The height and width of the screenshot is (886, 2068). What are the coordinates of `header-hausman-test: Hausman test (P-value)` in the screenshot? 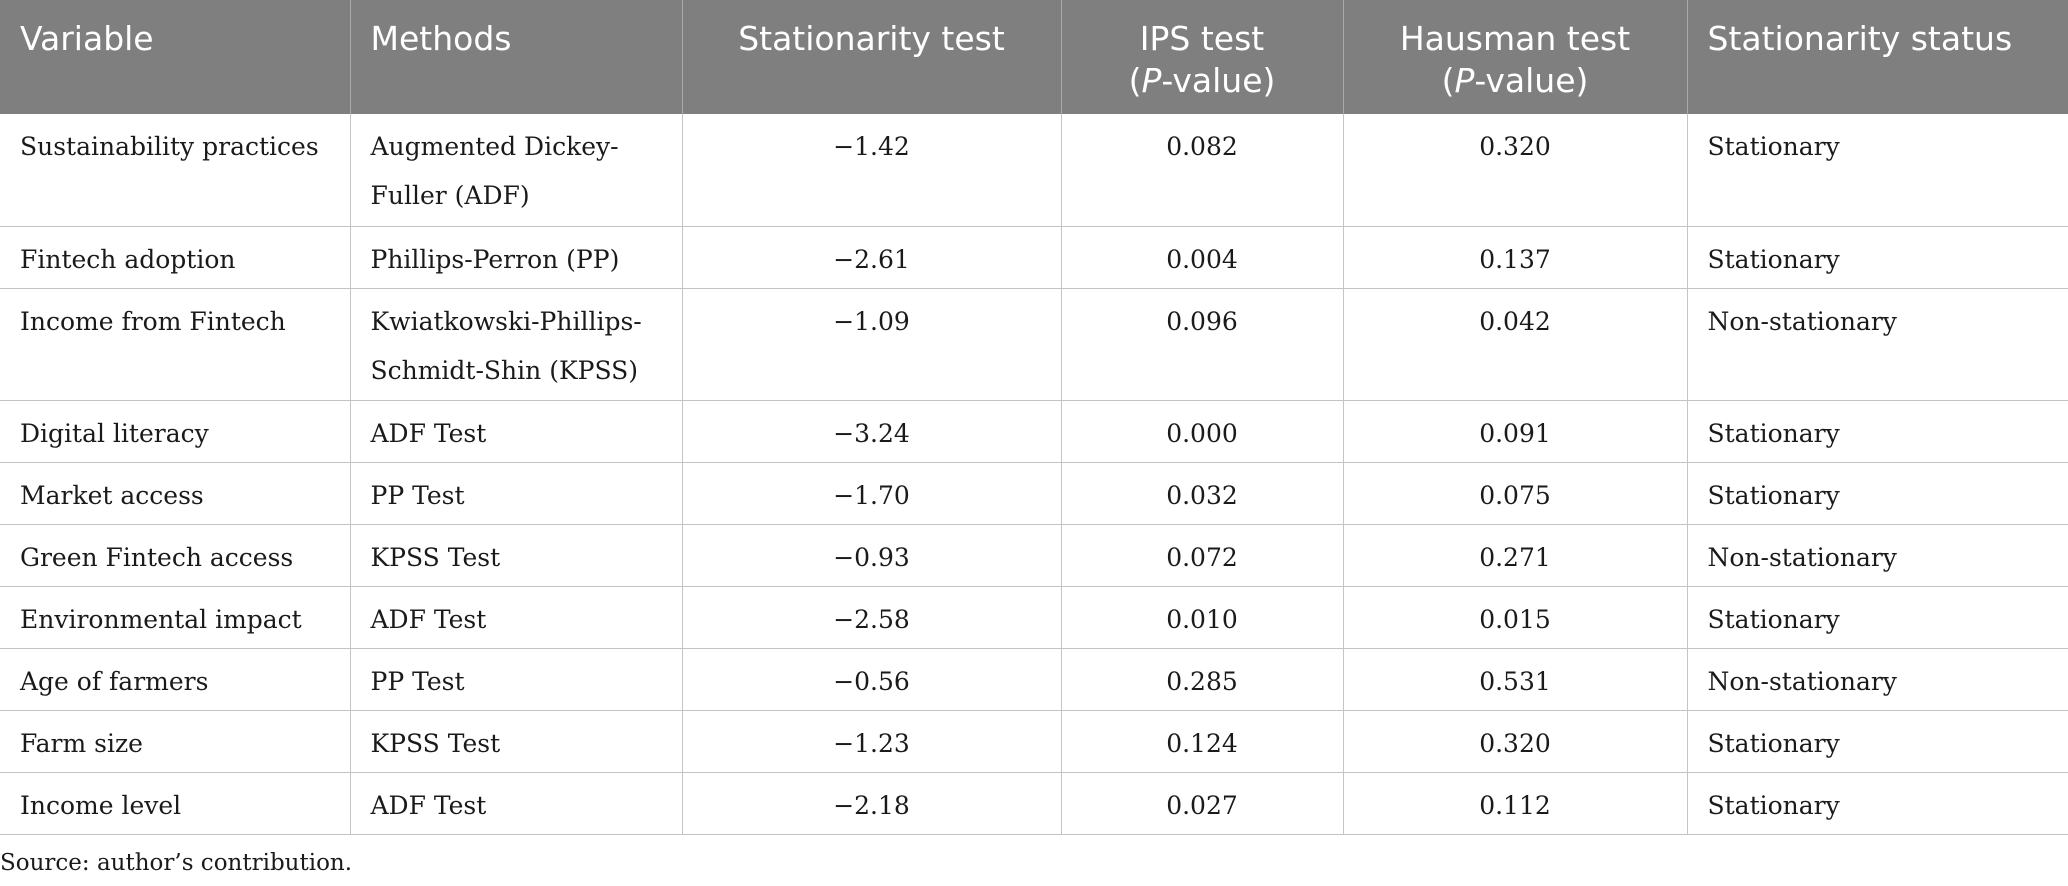 It's located at (1515, 57).